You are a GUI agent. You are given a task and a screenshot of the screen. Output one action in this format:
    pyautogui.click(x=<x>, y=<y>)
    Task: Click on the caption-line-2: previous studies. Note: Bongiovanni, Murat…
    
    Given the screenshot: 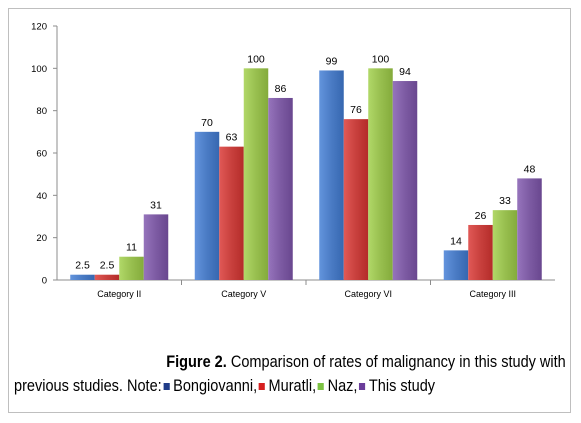 What is the action you would take?
    pyautogui.click(x=290, y=386)
    